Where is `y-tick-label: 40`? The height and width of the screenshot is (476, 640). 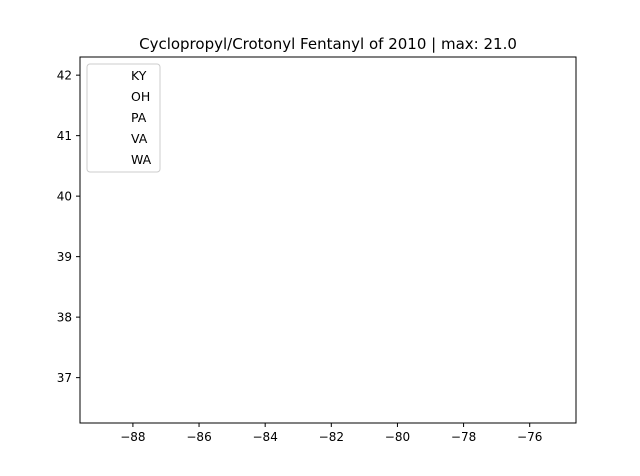
y-tick-label: 40 is located at coordinates (64, 197).